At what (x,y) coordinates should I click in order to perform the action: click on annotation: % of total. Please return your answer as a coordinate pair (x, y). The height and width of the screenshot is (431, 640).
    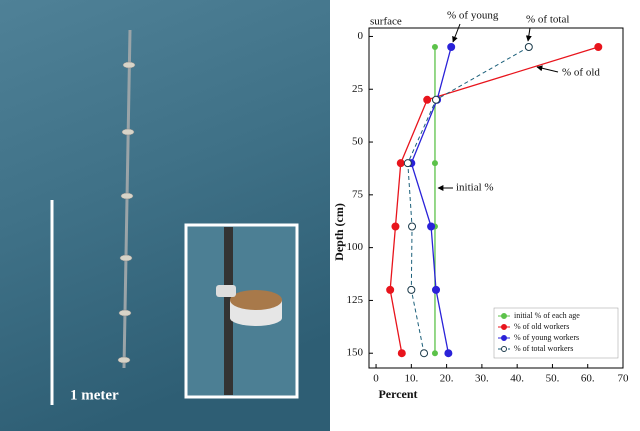
    Looking at the image, I should click on (547, 20).